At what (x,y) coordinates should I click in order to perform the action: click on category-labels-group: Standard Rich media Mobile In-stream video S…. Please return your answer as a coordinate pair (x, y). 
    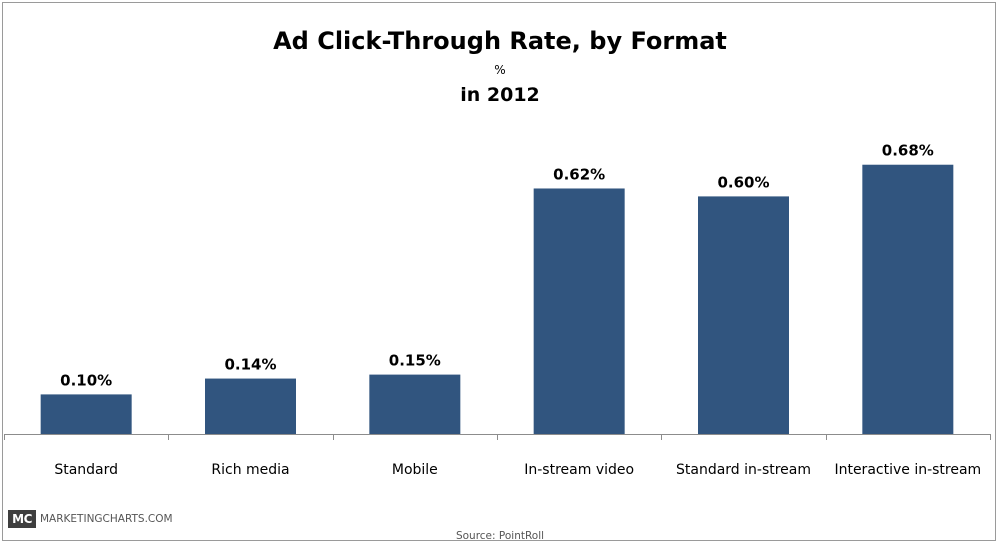
    Looking at the image, I should click on (517, 470).